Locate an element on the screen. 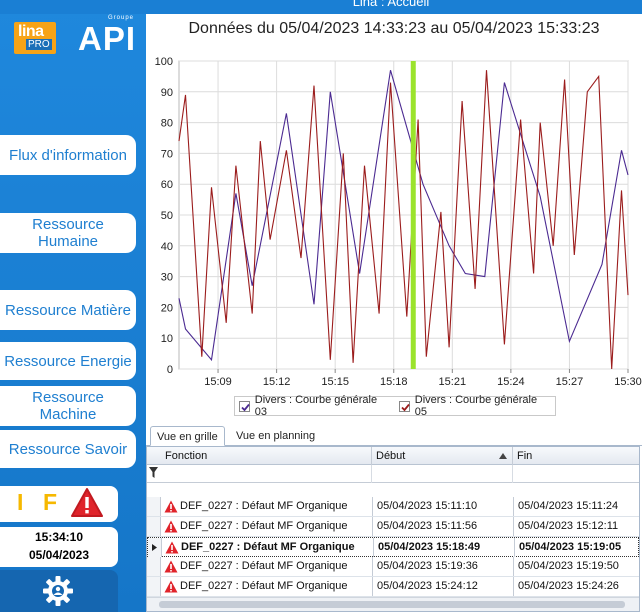 The image size is (642, 612). tab-vue-en-planning: Vue en planning is located at coordinates (276, 436).